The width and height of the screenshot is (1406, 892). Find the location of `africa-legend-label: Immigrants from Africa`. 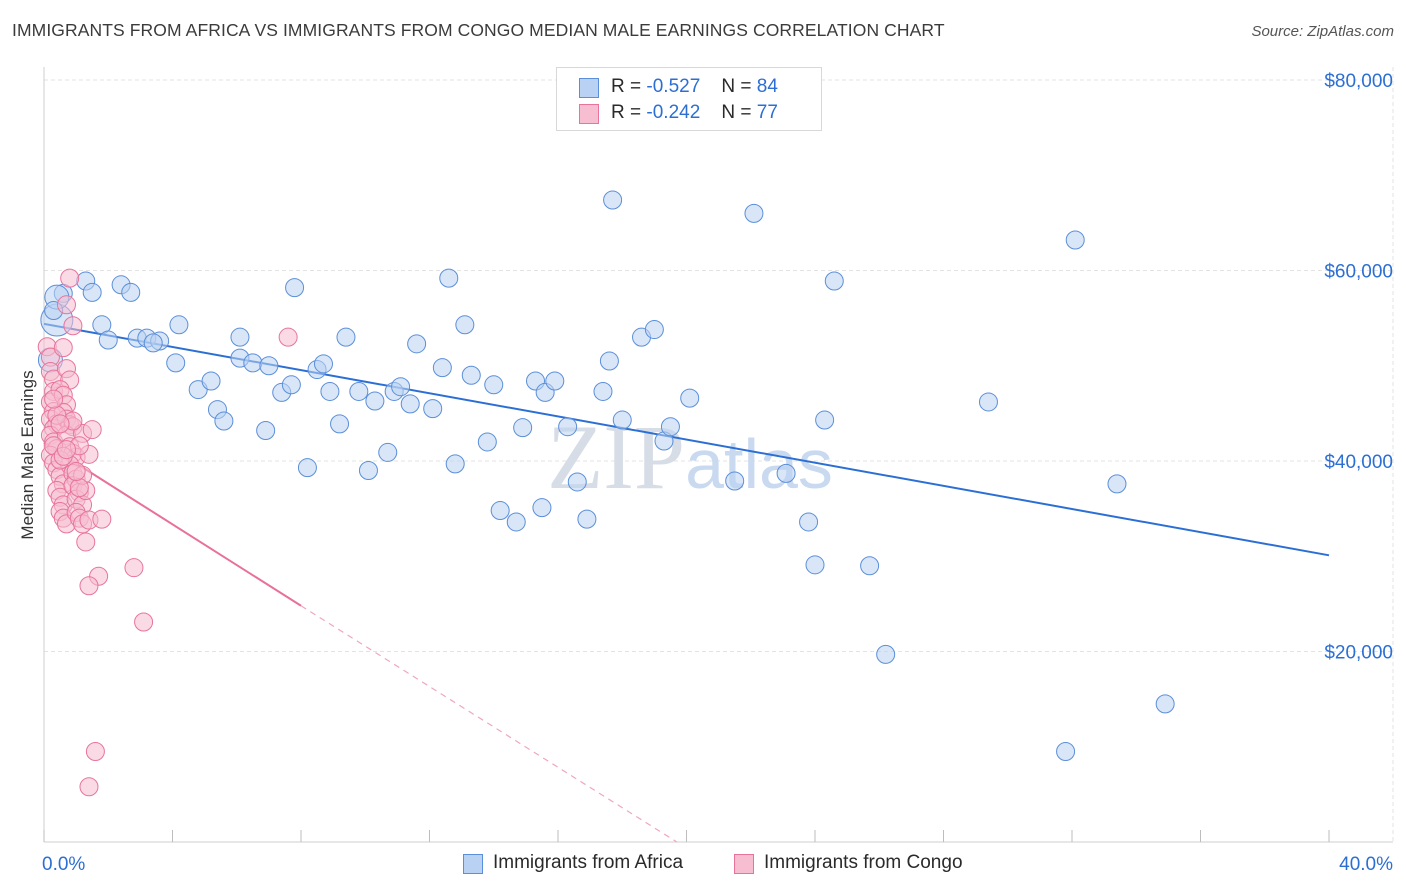

africa-legend-label: Immigrants from Africa is located at coordinates (588, 862).